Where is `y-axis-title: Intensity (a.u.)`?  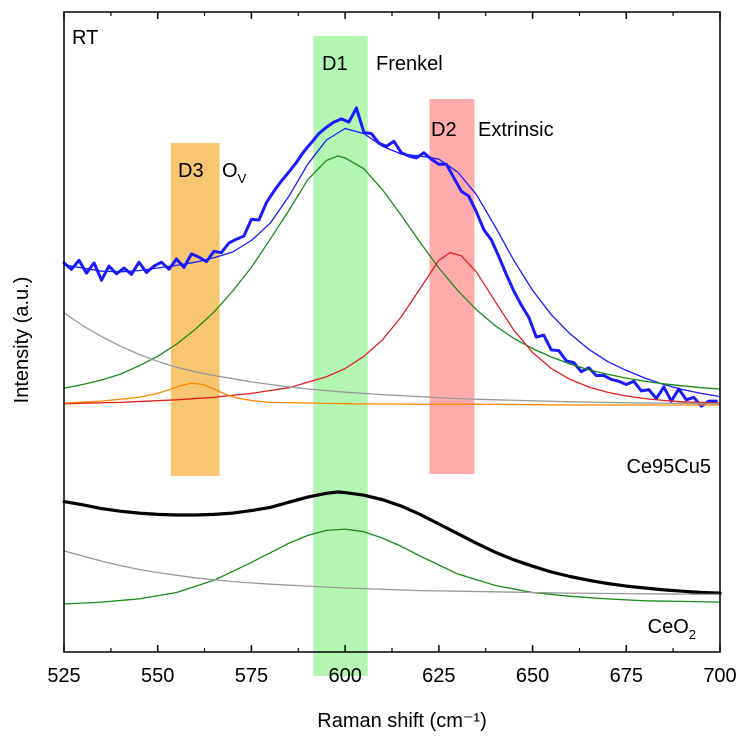 y-axis-title: Intensity (a.u.) is located at coordinates (22, 340).